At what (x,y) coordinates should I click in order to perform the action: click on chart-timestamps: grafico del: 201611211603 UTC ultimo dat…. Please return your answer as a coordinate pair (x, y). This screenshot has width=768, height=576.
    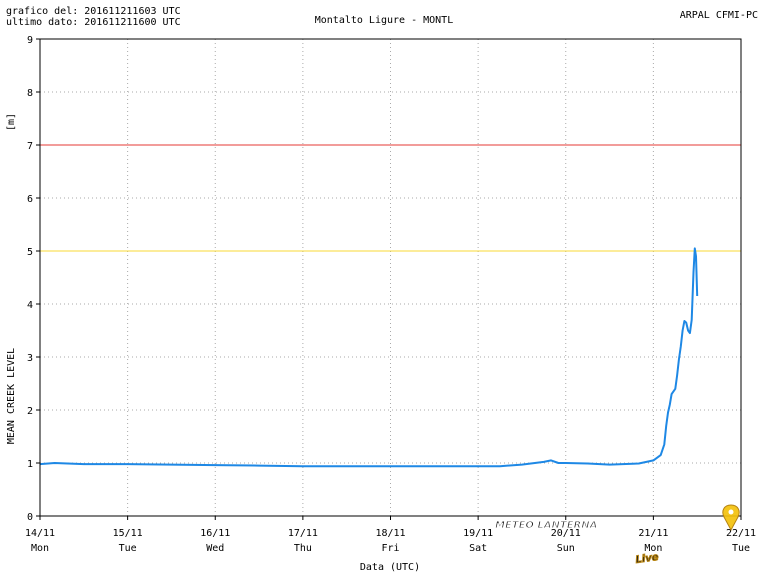
    Looking at the image, I should click on (93, 17).